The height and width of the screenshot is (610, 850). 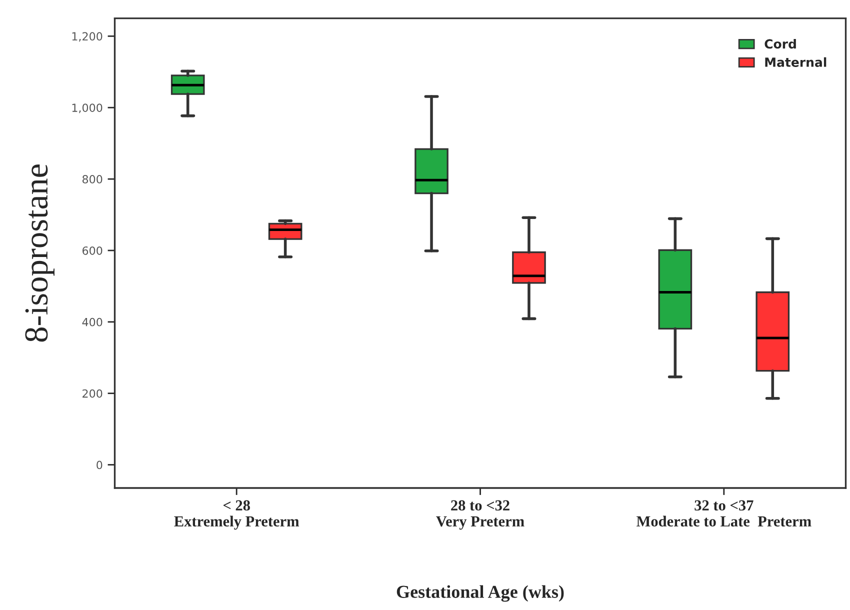 What do you see at coordinates (237, 515) in the screenshot?
I see `x-tick-label: < 28 Extremely Preterm` at bounding box center [237, 515].